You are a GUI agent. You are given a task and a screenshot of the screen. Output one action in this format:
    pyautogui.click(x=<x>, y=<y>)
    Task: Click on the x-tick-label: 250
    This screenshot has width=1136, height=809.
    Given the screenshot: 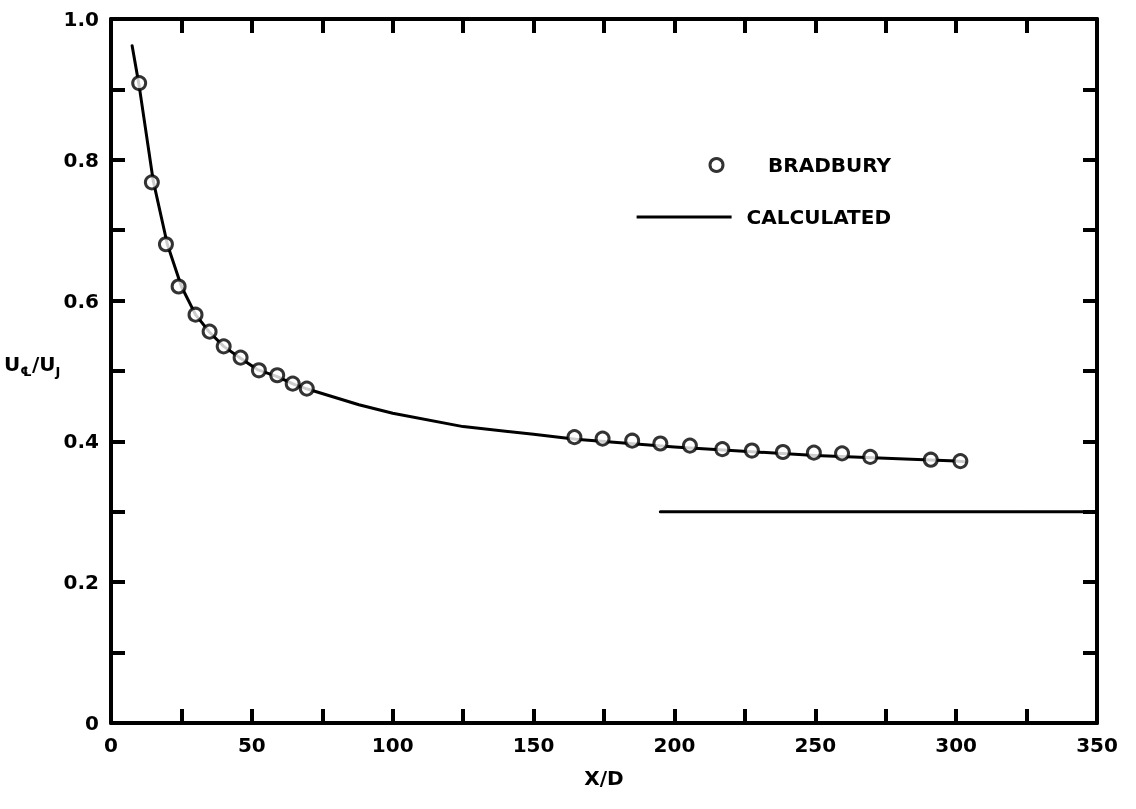 What is the action you would take?
    pyautogui.click(x=815, y=745)
    